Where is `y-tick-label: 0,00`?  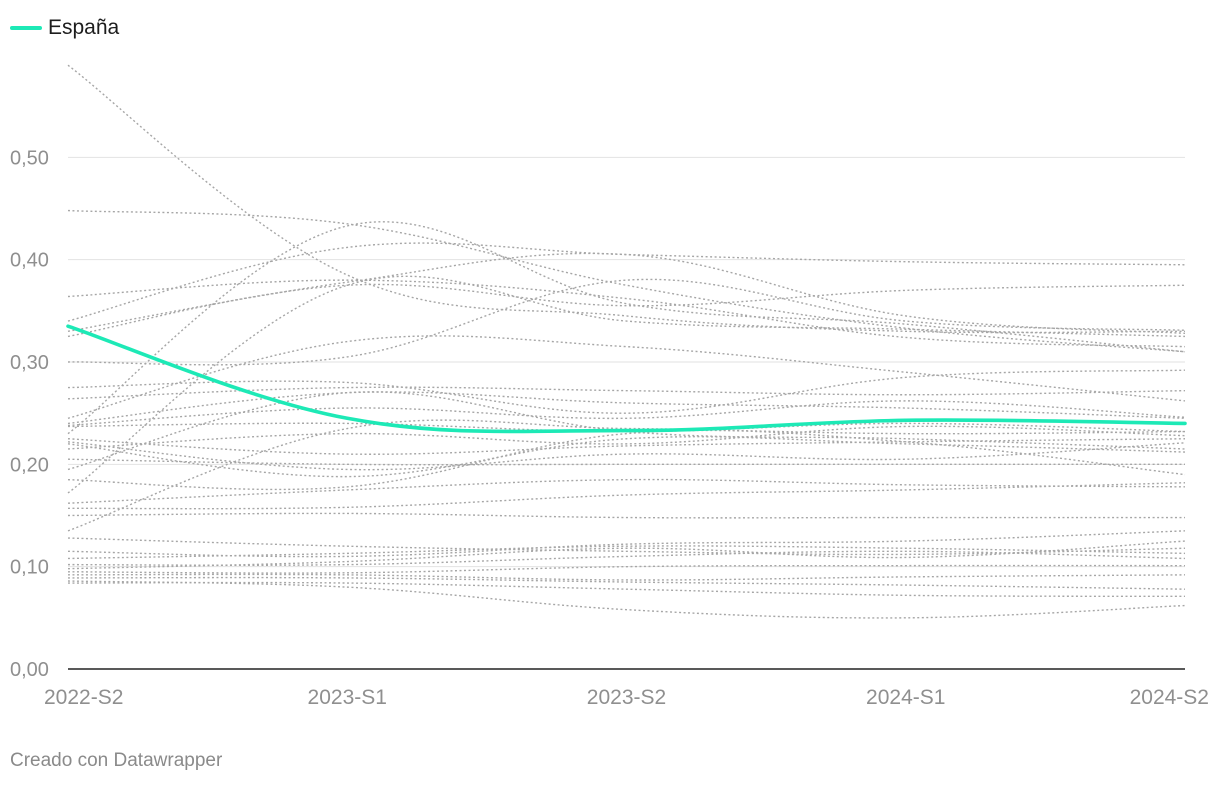
y-tick-label: 0,00 is located at coordinates (29, 670).